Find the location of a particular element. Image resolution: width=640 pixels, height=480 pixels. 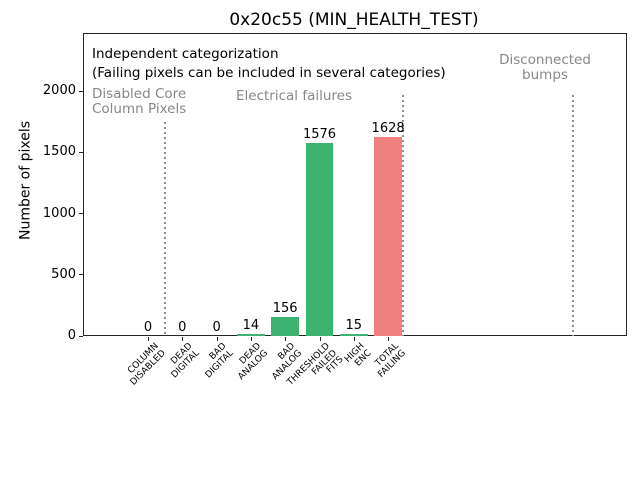

x-tick-label: BAD DIGITAL is located at coordinates (219, 360).